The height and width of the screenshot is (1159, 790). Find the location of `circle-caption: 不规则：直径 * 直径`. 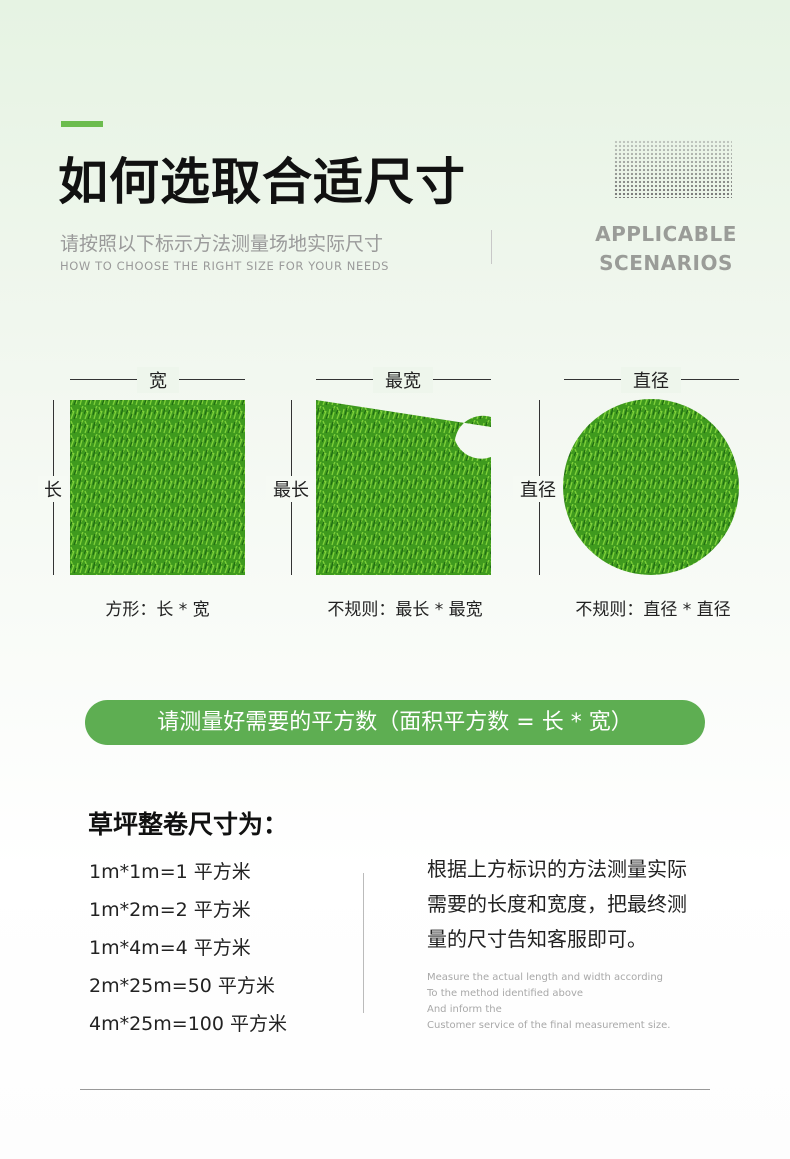

circle-caption: 不规则：直径 * 直径 is located at coordinates (653, 610).